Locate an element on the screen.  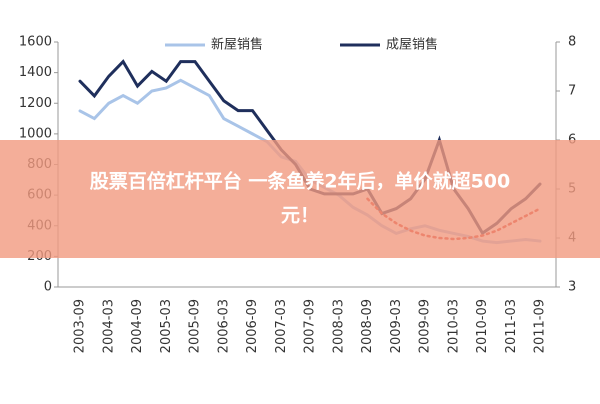
x-tick-label: 2010-03 is located at coordinates (453, 326).